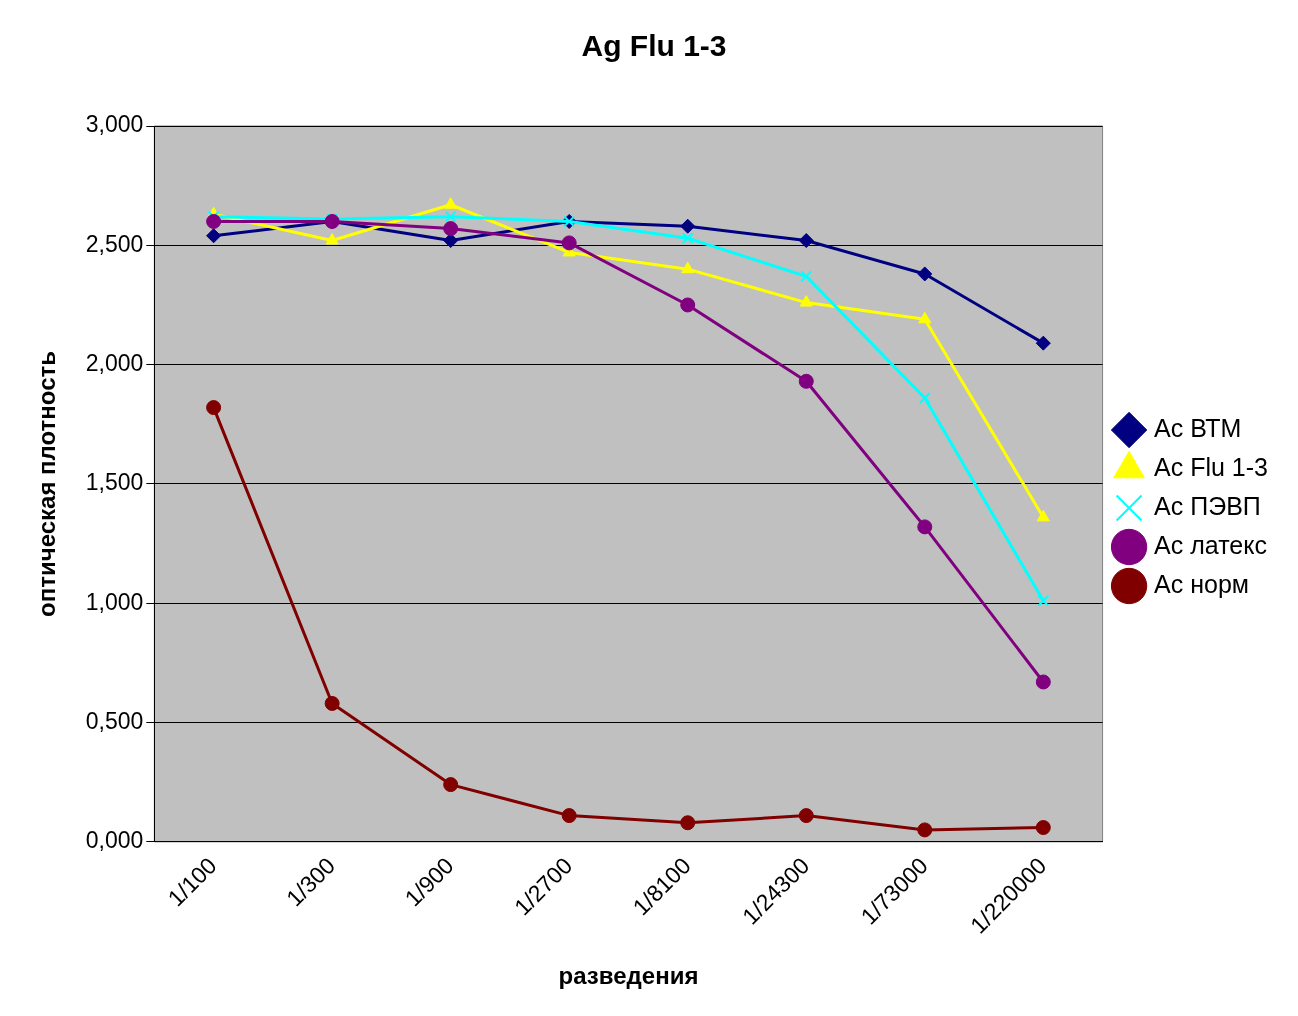  What do you see at coordinates (47, 483) in the screenshot?
I see `y-axis-title: оптическая плотность` at bounding box center [47, 483].